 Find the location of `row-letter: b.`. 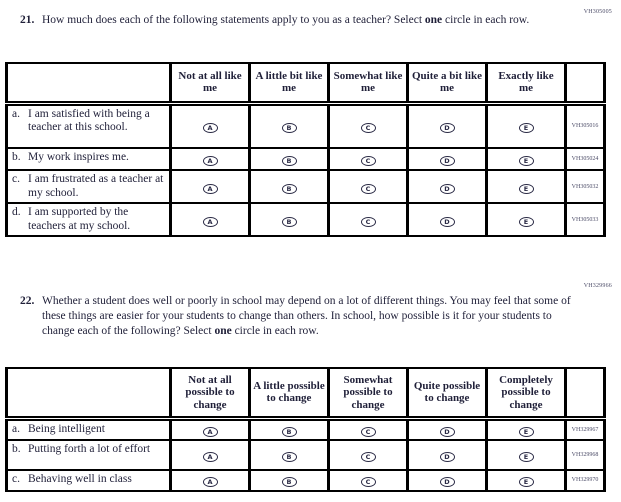

row-letter: b. is located at coordinates (16, 448).